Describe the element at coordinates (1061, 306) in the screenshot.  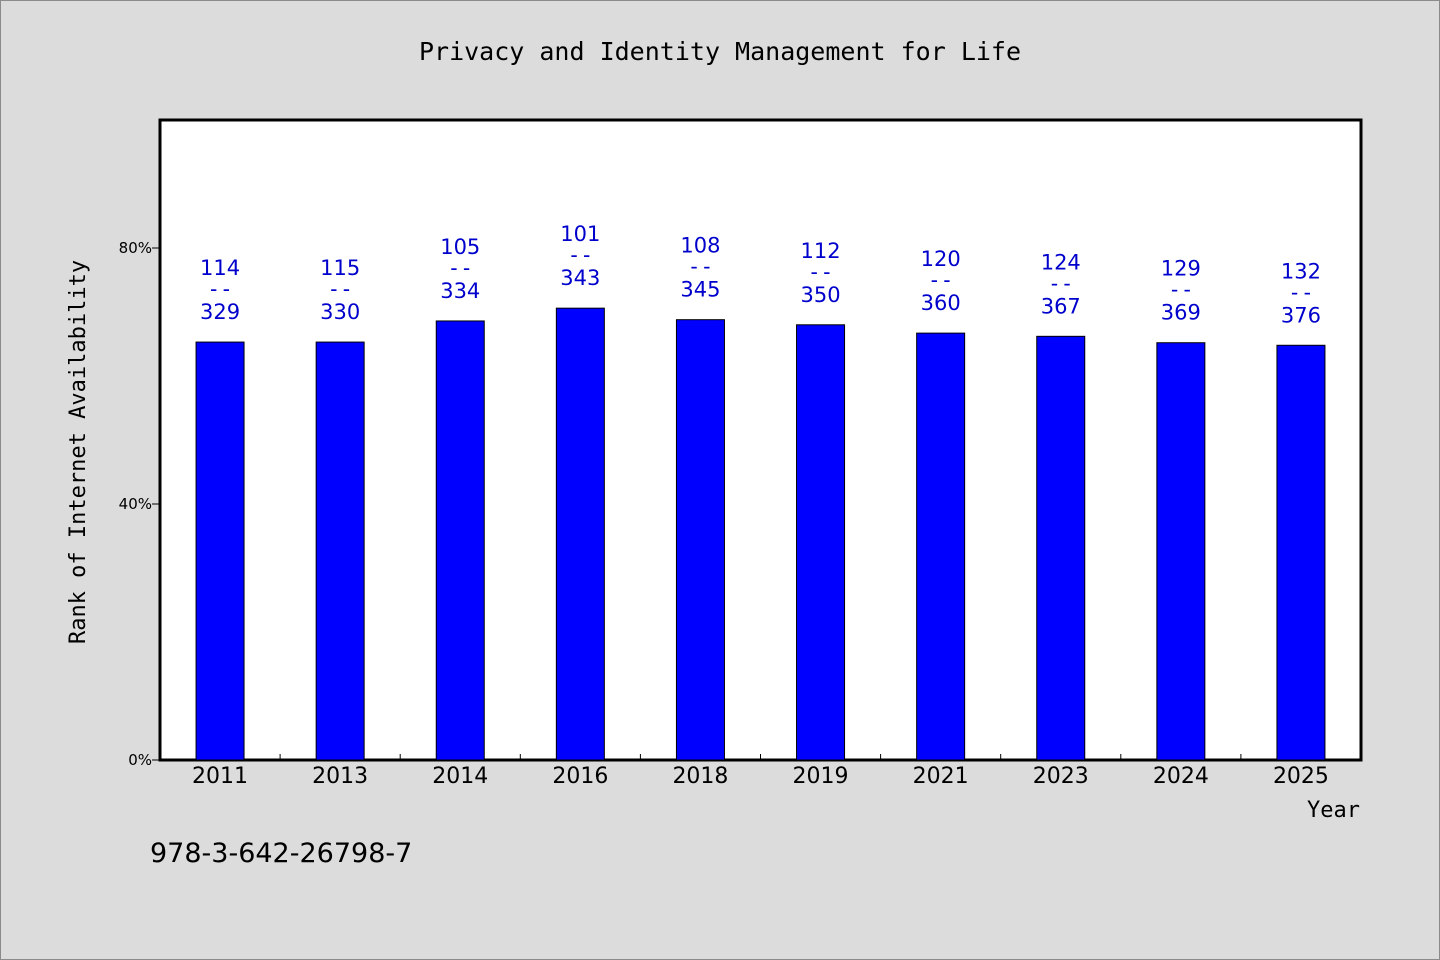
I see `bar-label-bottom: 367` at that location.